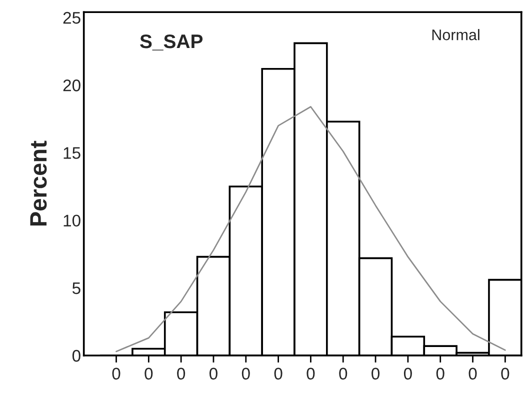 Image resolution: width=524 pixels, height=404 pixels. I want to click on y-tick-label: 20, so click(71, 86).